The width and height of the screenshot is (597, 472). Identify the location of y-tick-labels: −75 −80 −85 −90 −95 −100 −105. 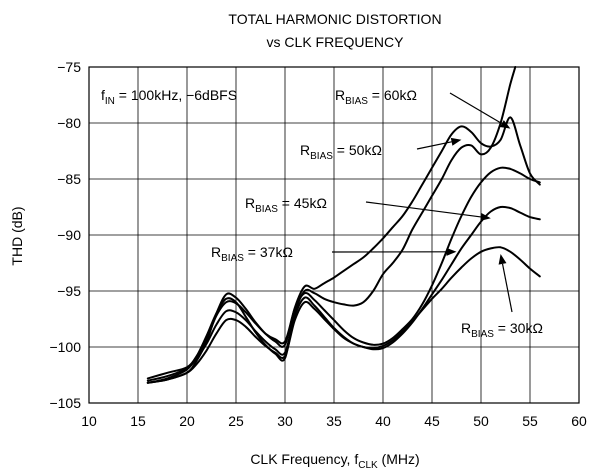
(65, 235).